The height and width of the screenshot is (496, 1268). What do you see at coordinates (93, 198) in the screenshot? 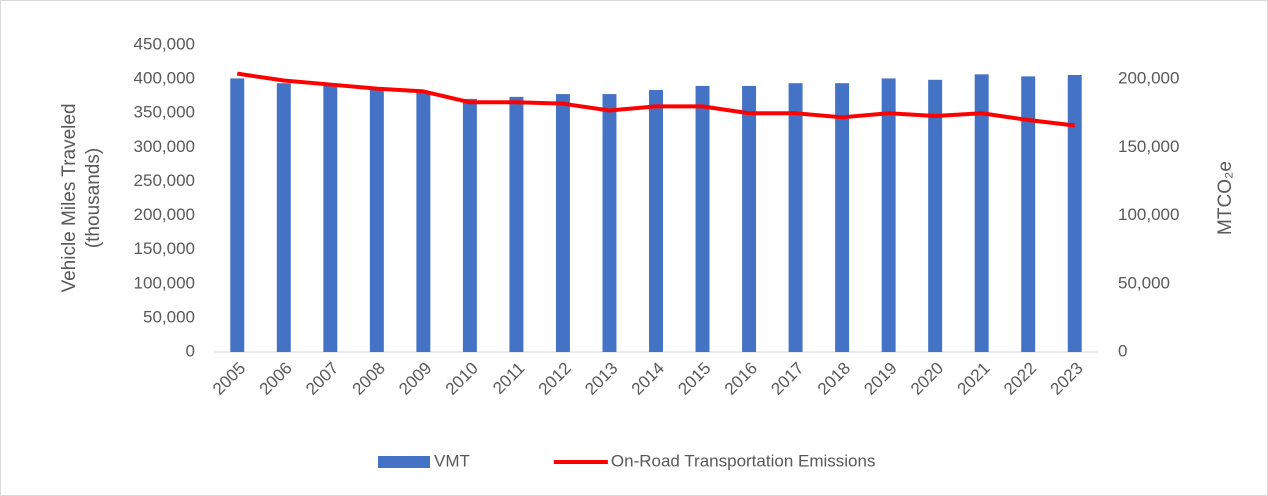
I see `y-axis-title: (thousands)` at bounding box center [93, 198].